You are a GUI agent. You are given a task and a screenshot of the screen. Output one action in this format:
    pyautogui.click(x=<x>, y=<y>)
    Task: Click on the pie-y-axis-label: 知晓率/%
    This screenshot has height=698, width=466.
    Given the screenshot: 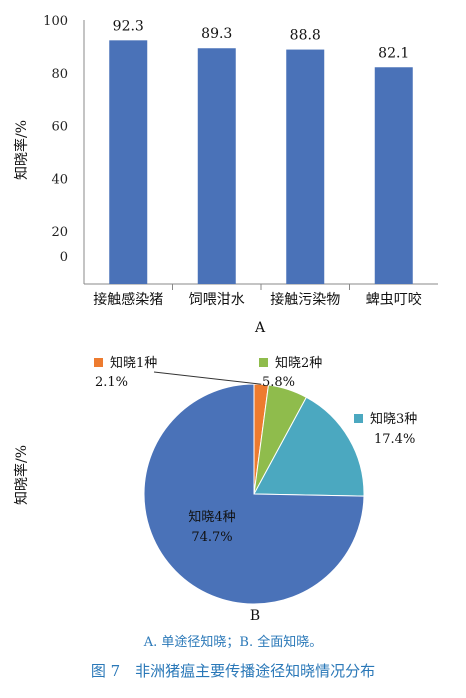 What is the action you would take?
    pyautogui.click(x=21, y=475)
    